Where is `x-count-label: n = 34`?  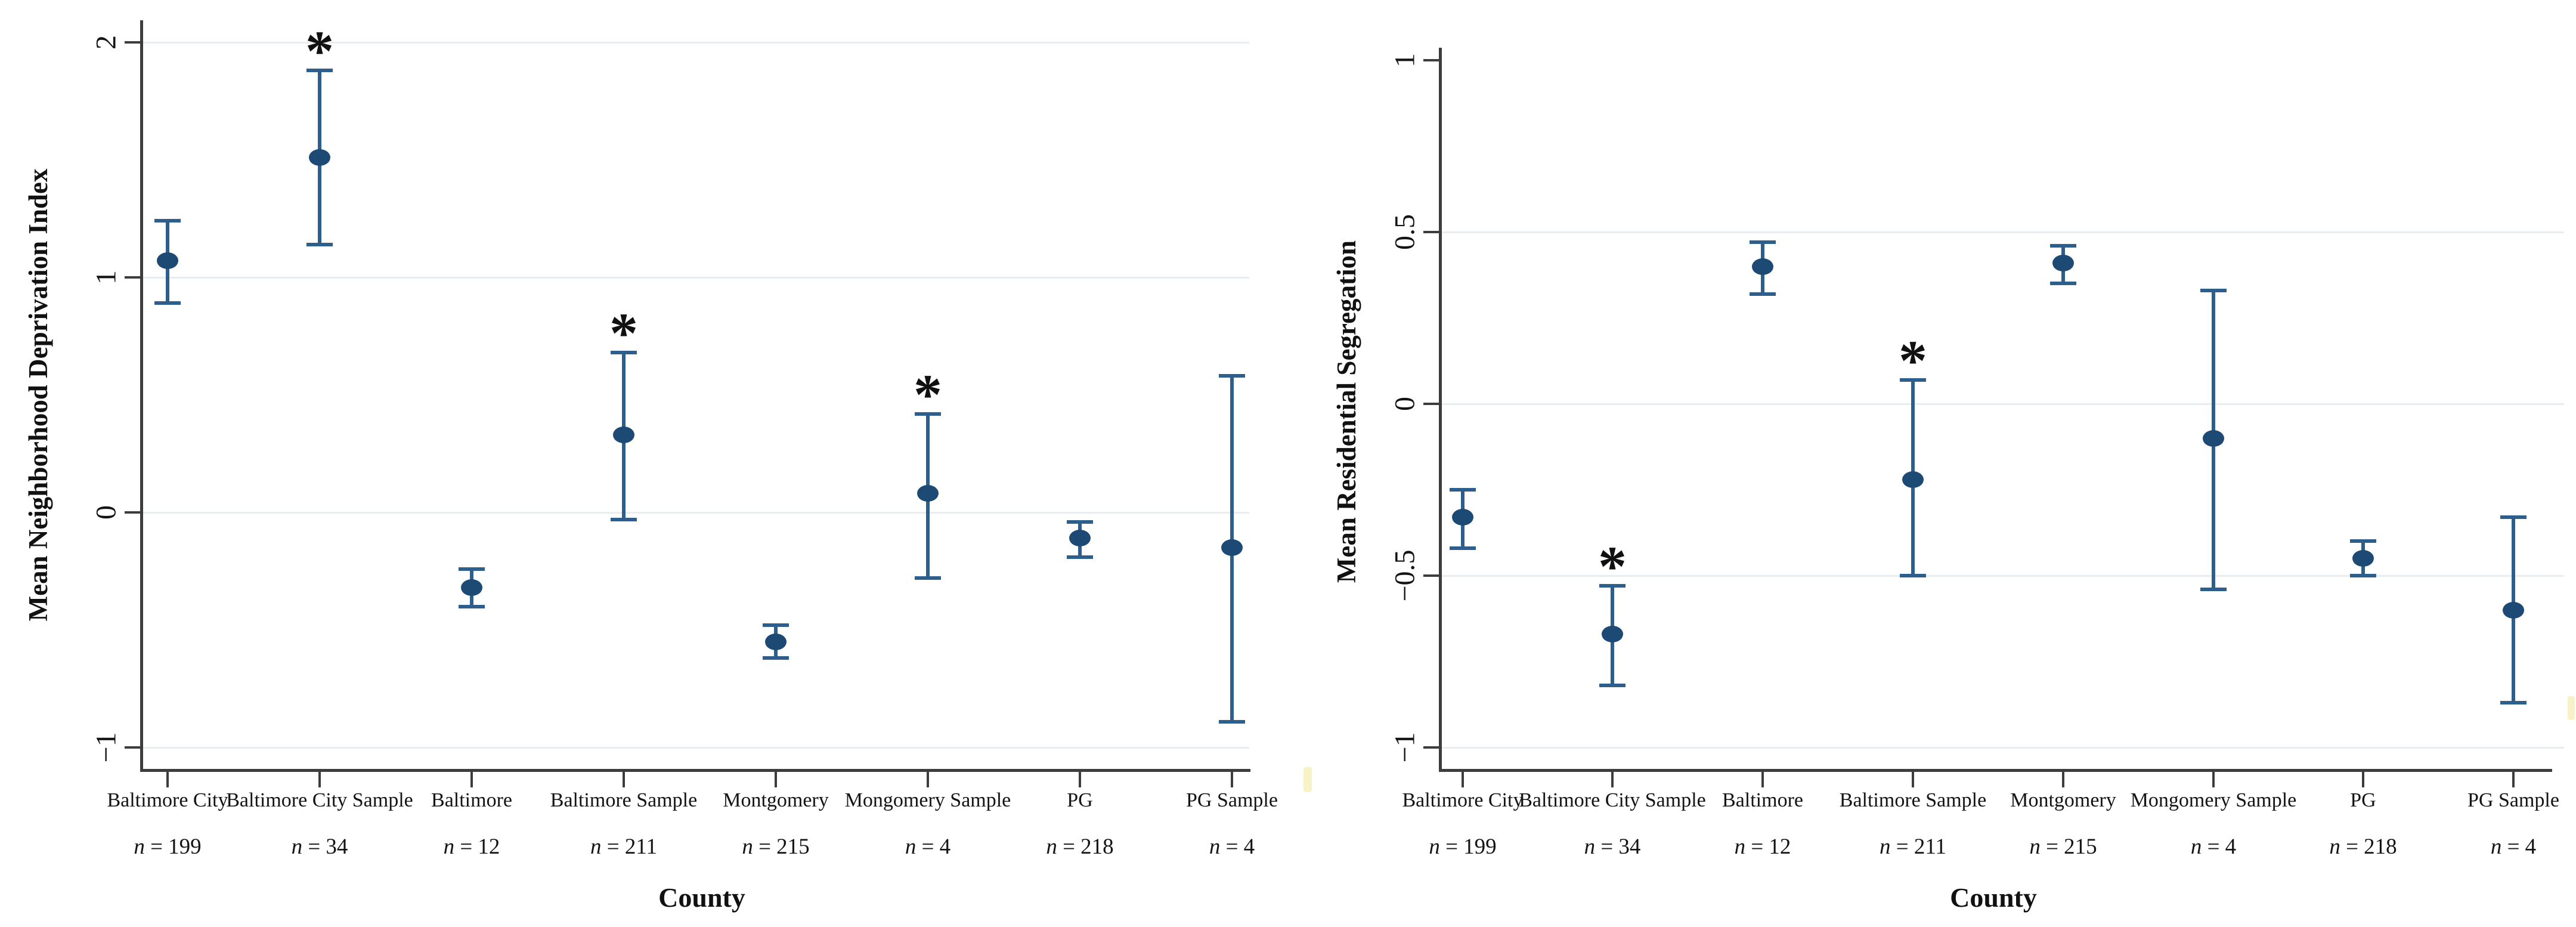 x-count-label: n = 34 is located at coordinates (319, 847).